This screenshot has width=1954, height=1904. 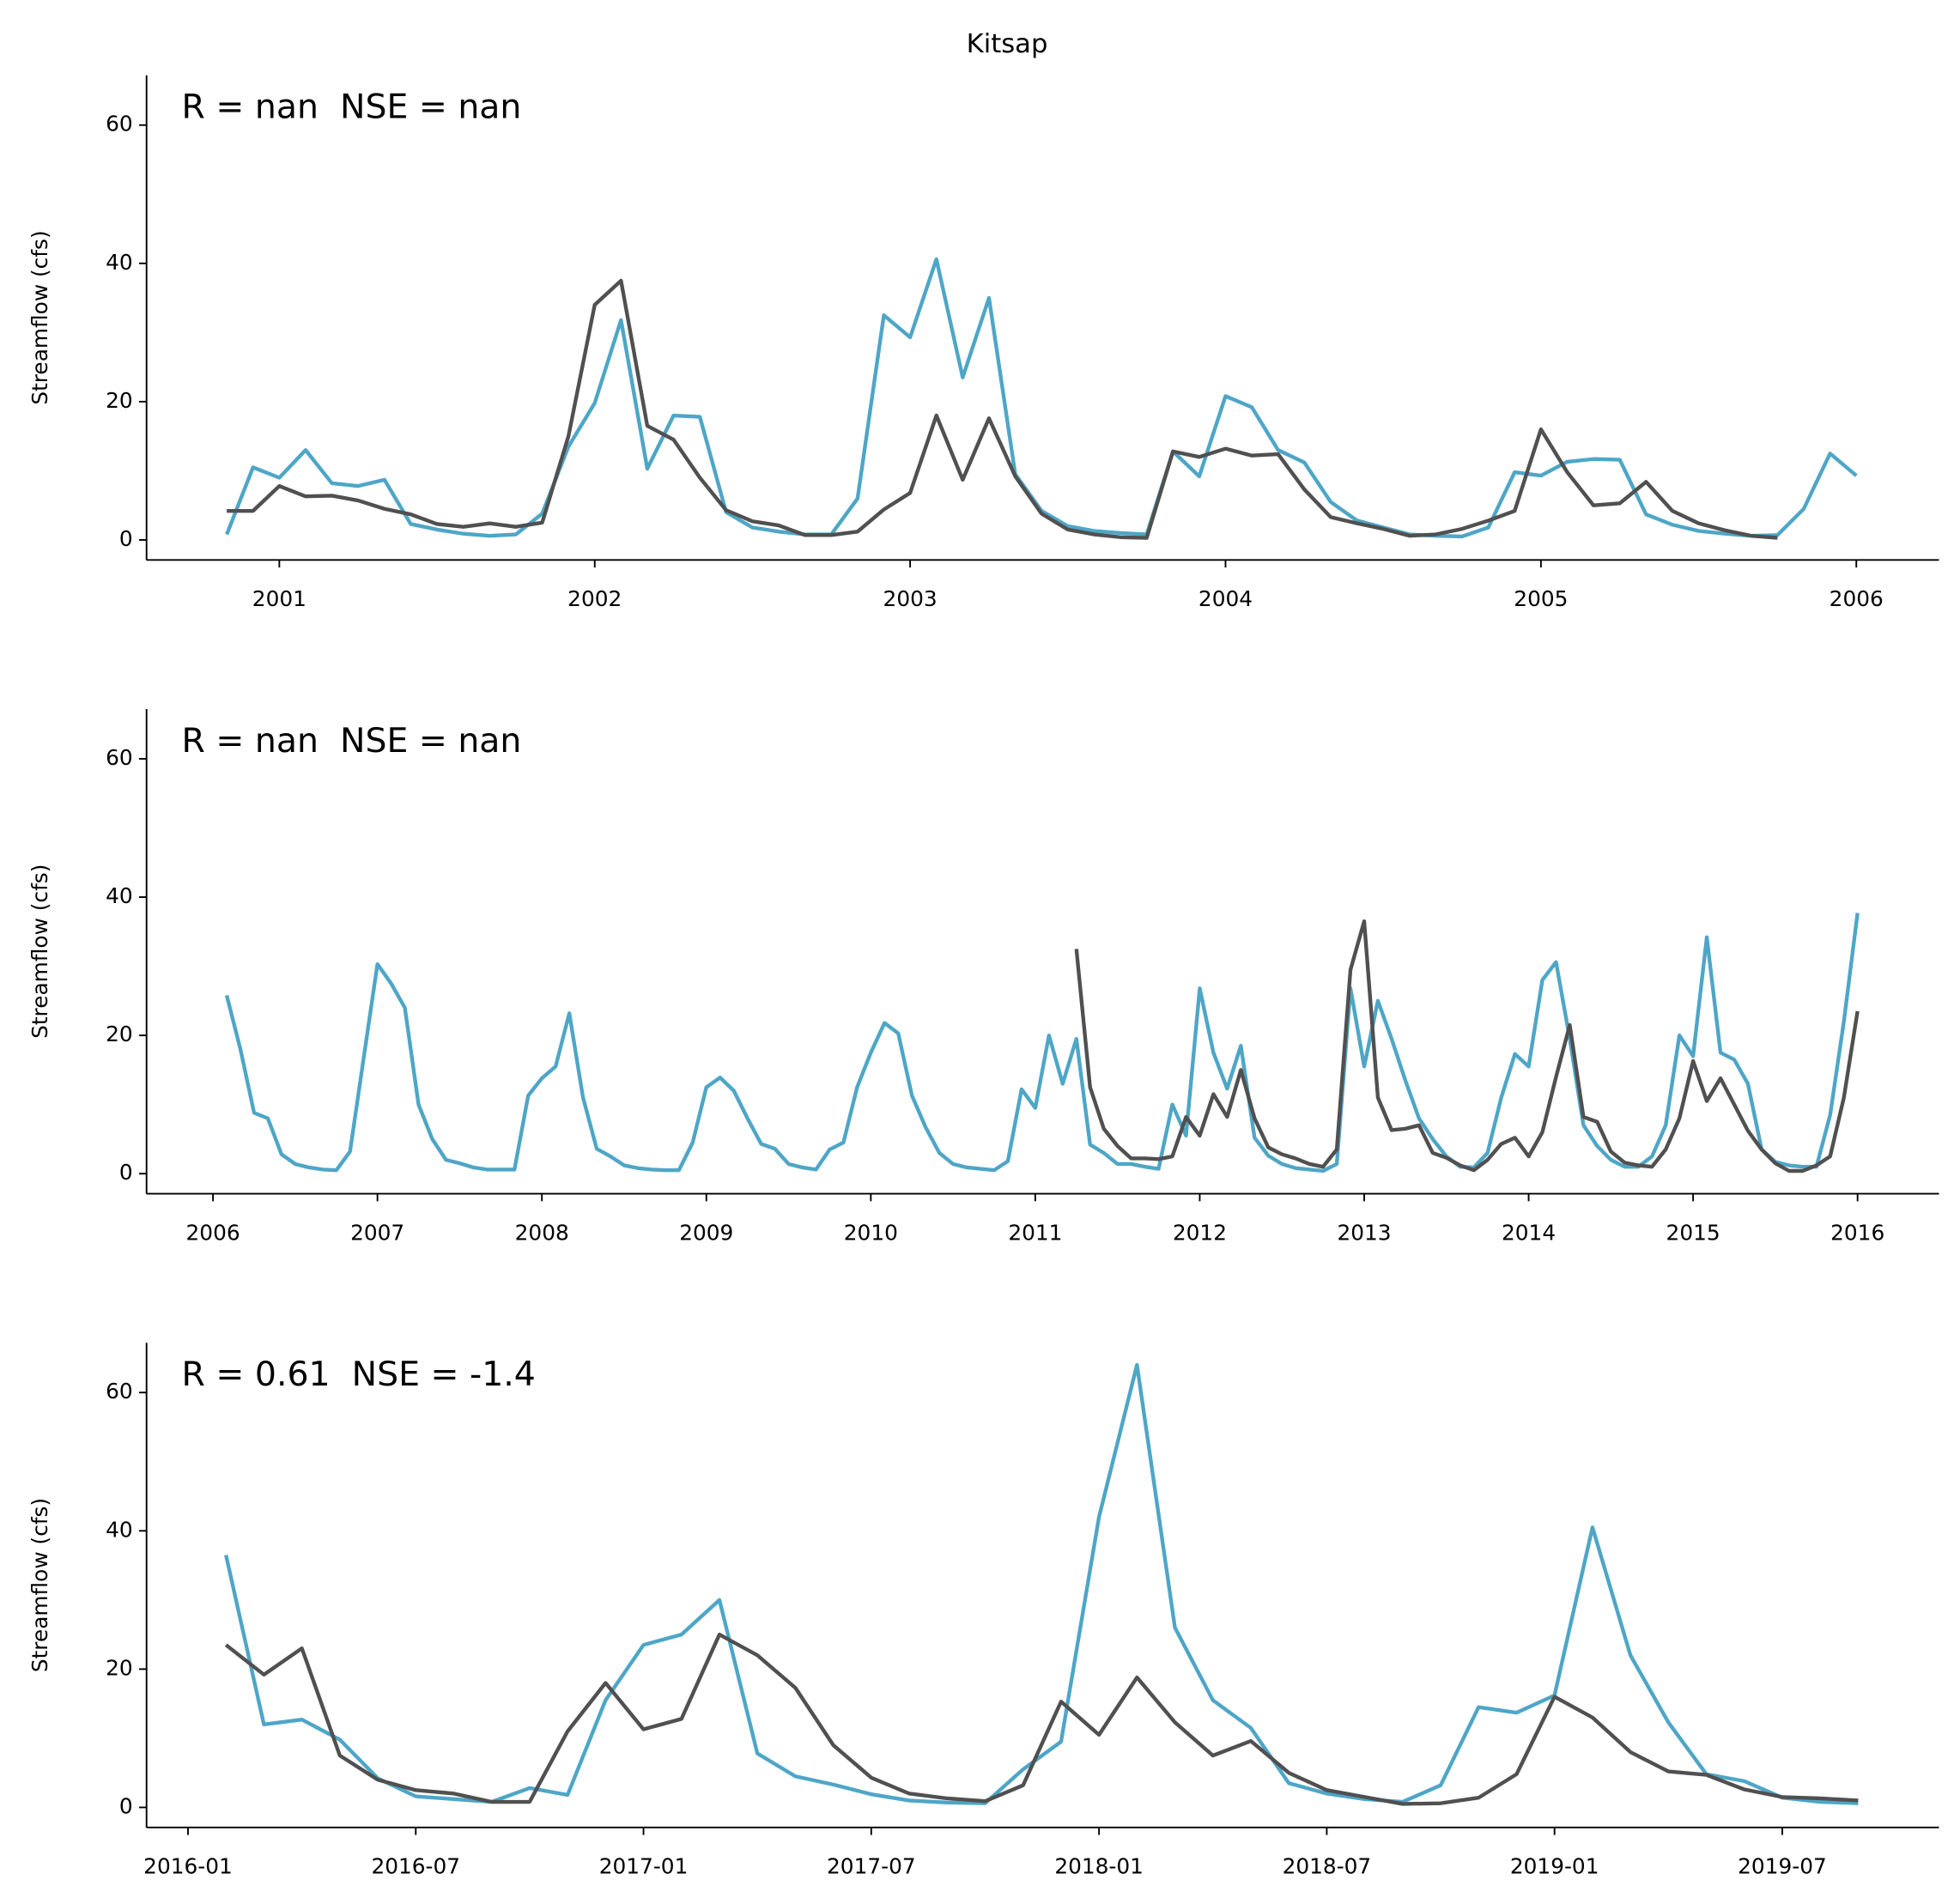 What do you see at coordinates (871, 1866) in the screenshot?
I see `x-tick-label: 2017-07` at bounding box center [871, 1866].